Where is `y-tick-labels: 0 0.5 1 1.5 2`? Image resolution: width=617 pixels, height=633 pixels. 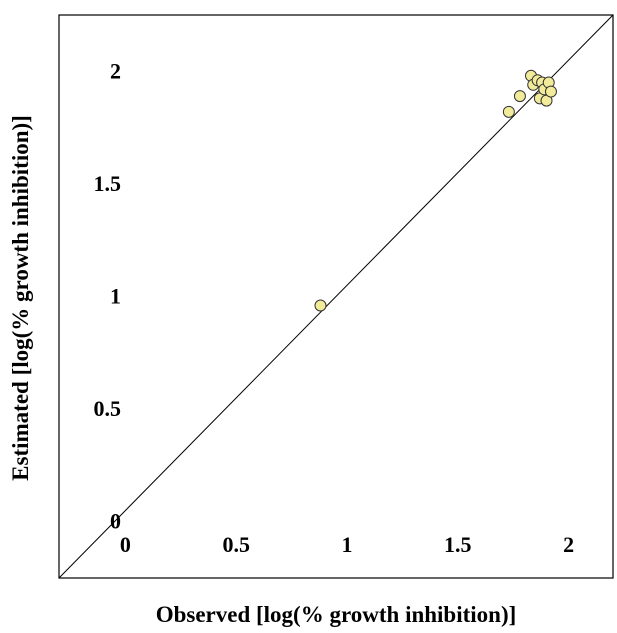 y-tick-labels: 0 0.5 1 1.5 2 is located at coordinates (108, 295).